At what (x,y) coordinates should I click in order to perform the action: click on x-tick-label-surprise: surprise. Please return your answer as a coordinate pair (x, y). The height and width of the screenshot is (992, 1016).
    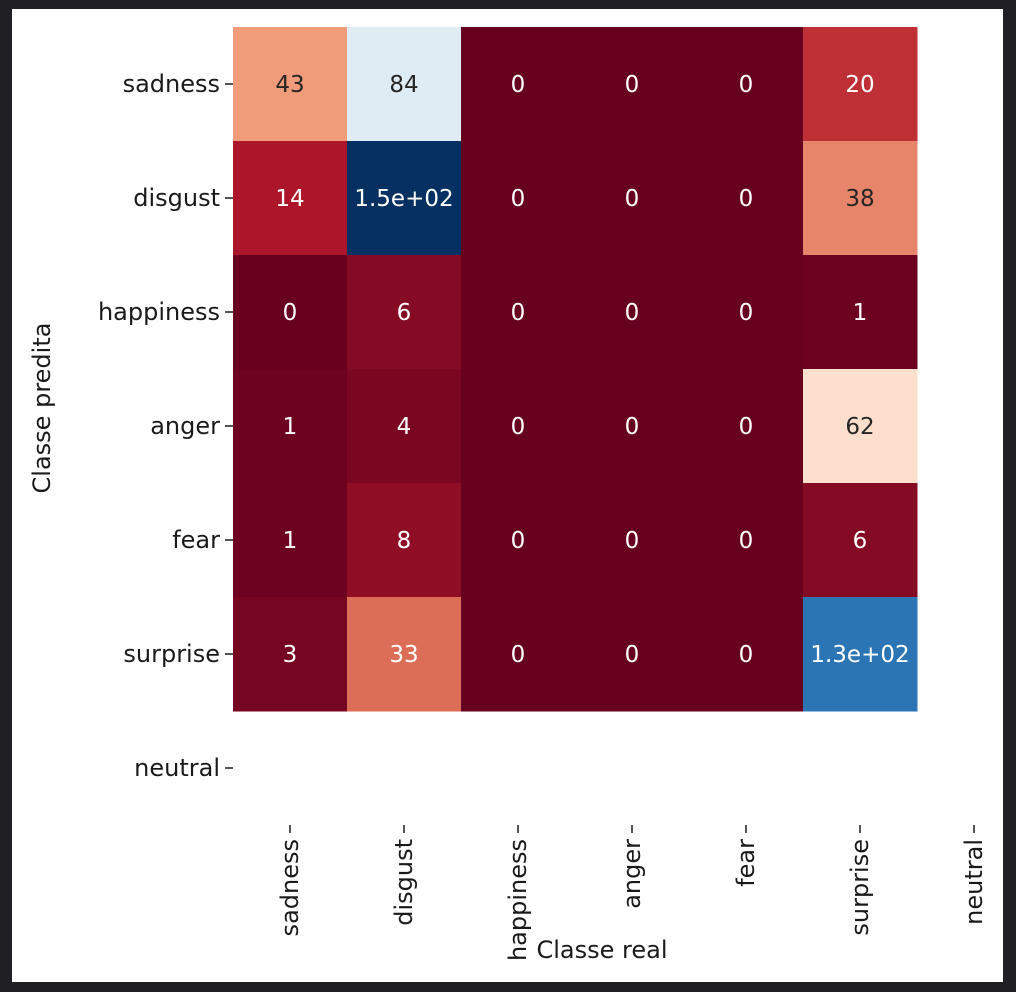
    Looking at the image, I should click on (860, 887).